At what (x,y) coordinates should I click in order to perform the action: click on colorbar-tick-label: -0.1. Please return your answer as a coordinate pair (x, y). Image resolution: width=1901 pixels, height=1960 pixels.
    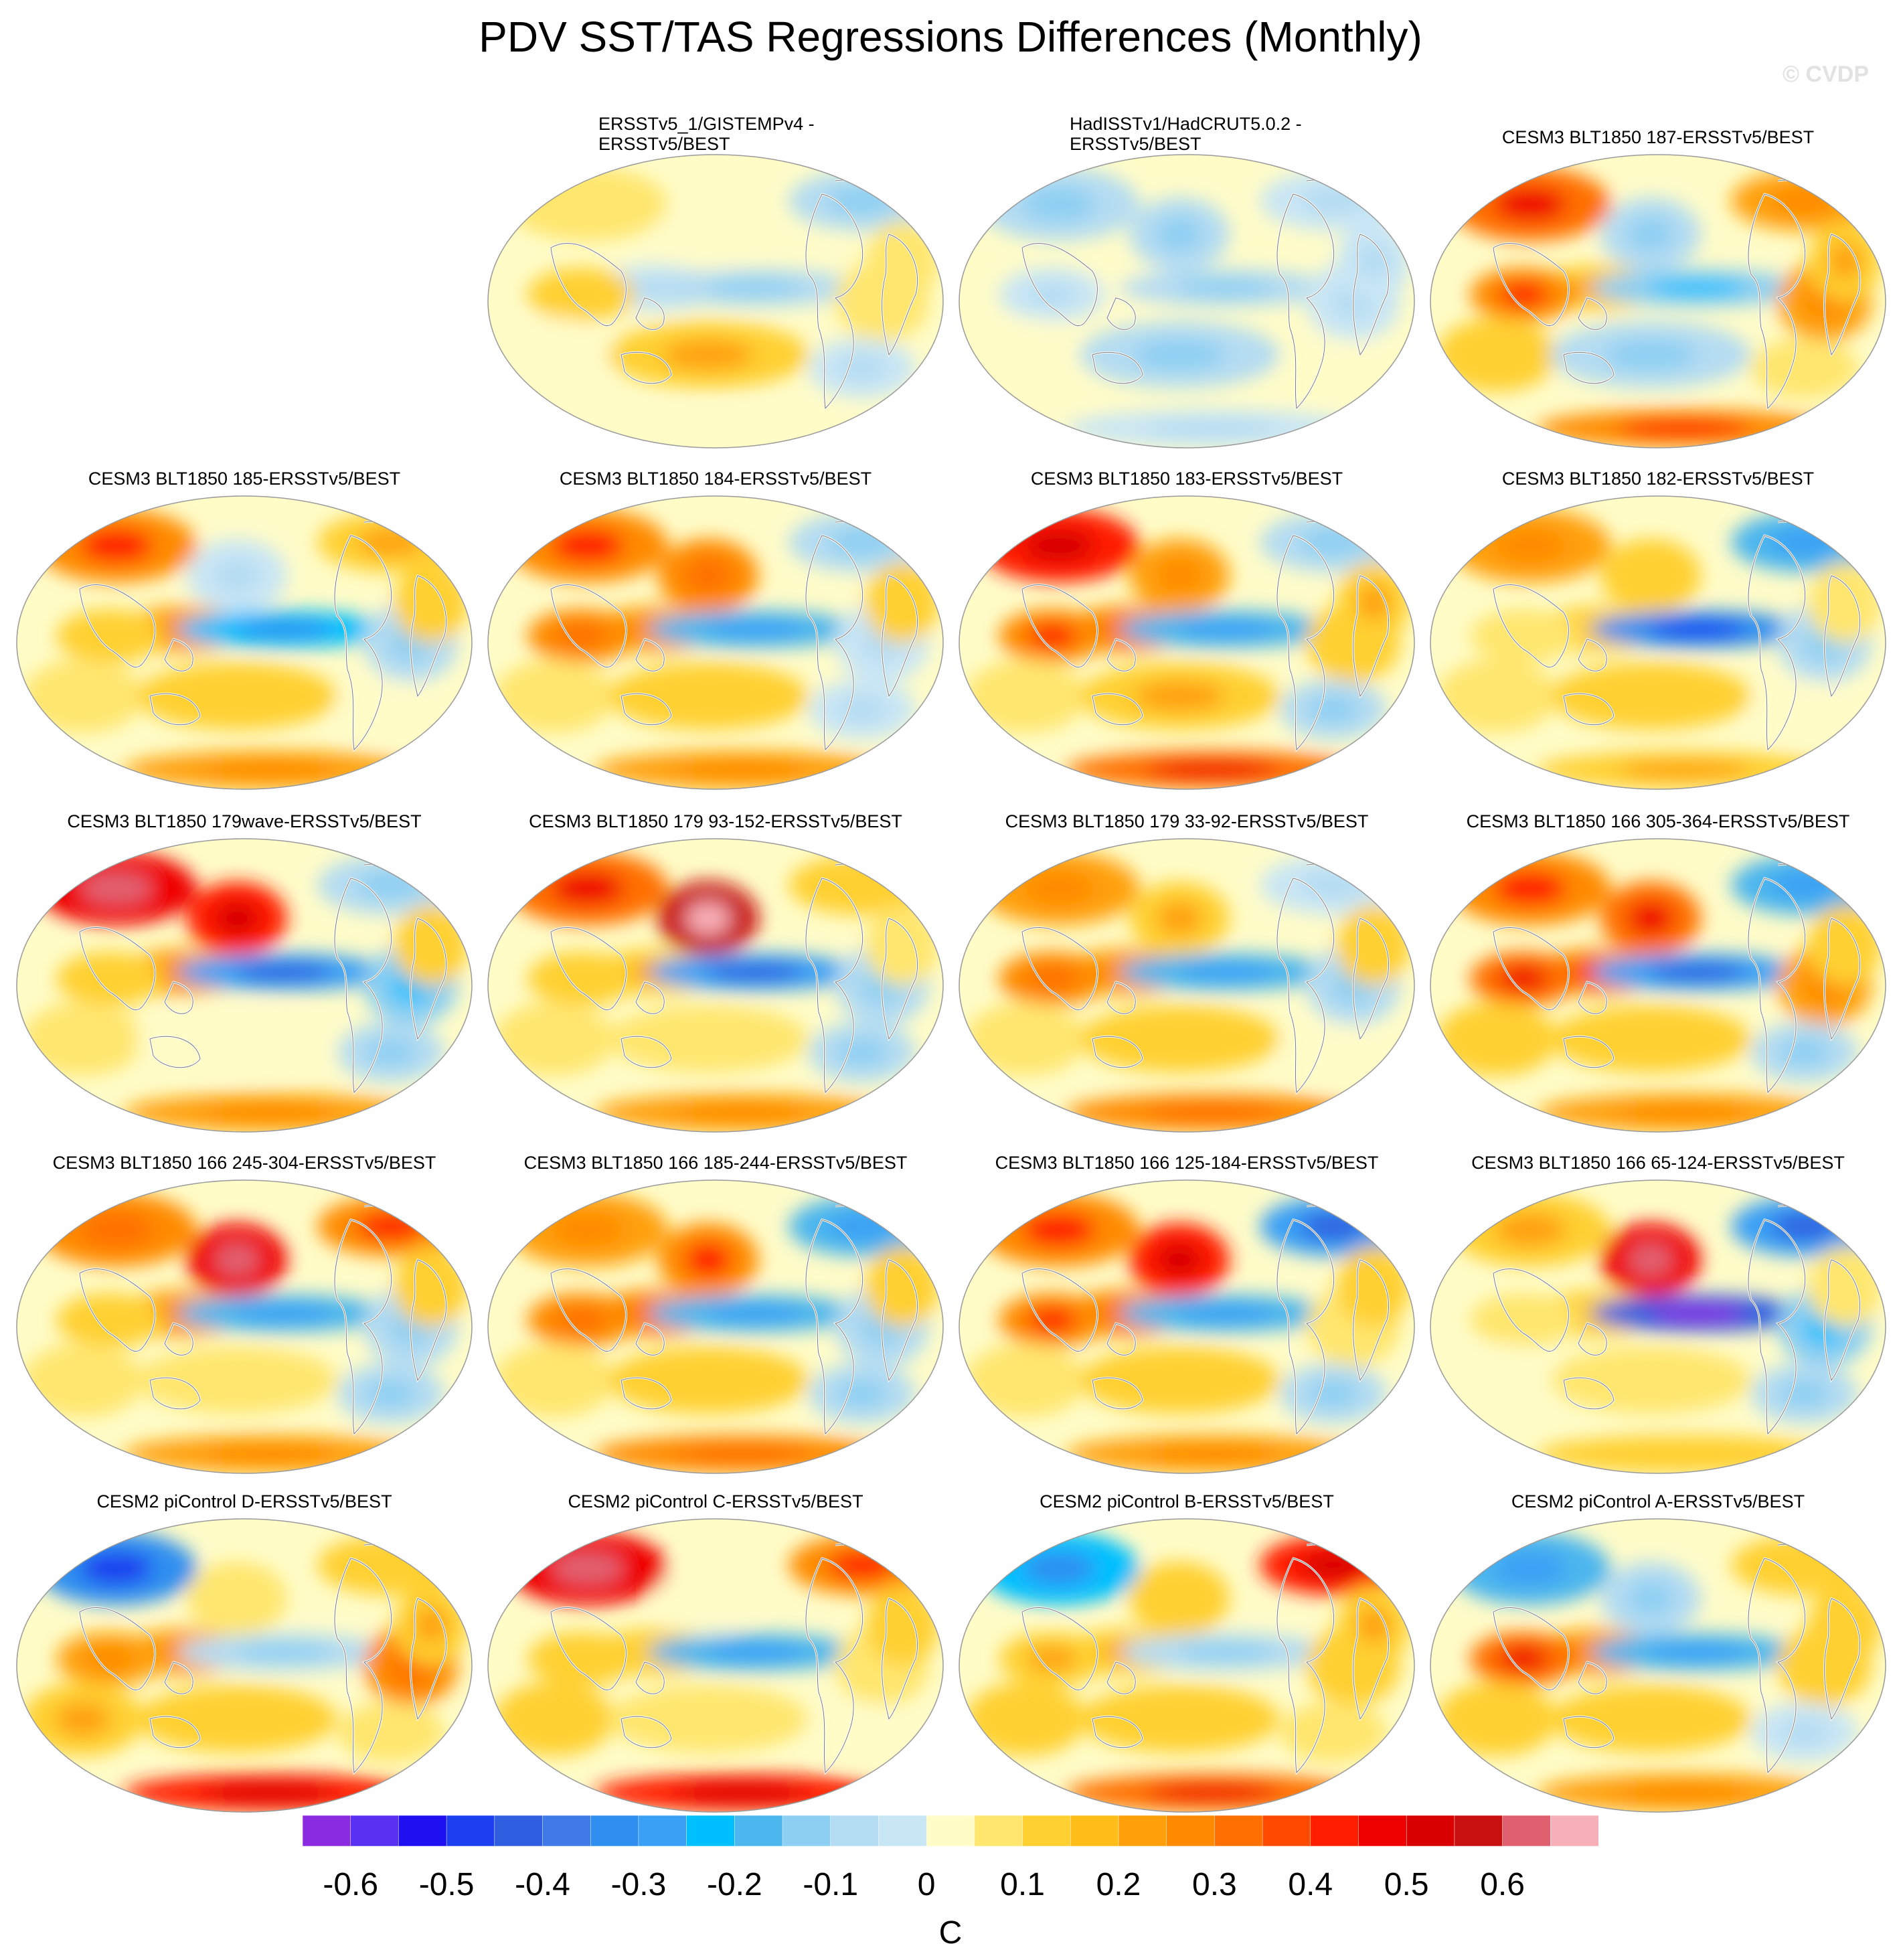
    Looking at the image, I should click on (831, 1884).